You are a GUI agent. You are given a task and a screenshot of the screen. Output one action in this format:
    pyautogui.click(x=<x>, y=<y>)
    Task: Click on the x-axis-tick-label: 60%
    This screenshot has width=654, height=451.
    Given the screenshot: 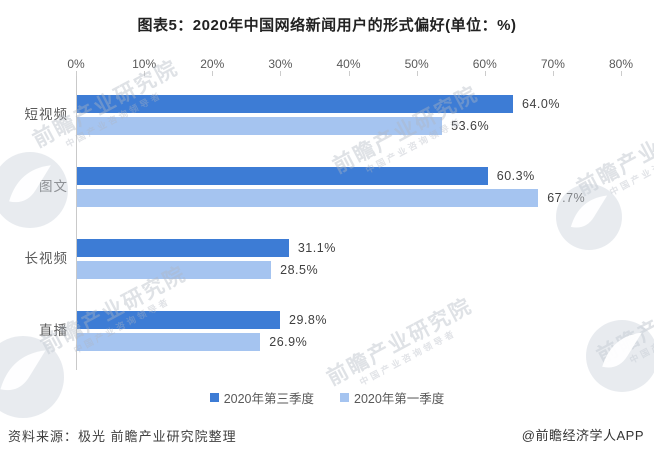 What is the action you would take?
    pyautogui.click(x=484, y=64)
    